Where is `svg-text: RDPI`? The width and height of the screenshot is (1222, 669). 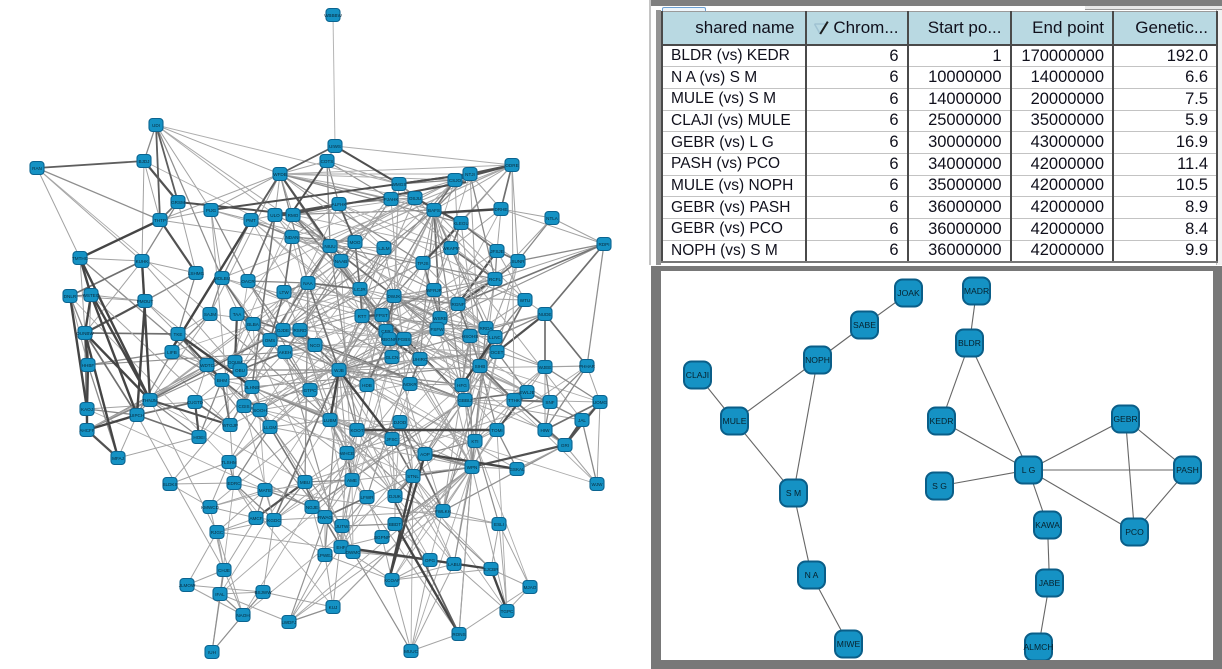 svg-text: RDPI is located at coordinates (604, 244).